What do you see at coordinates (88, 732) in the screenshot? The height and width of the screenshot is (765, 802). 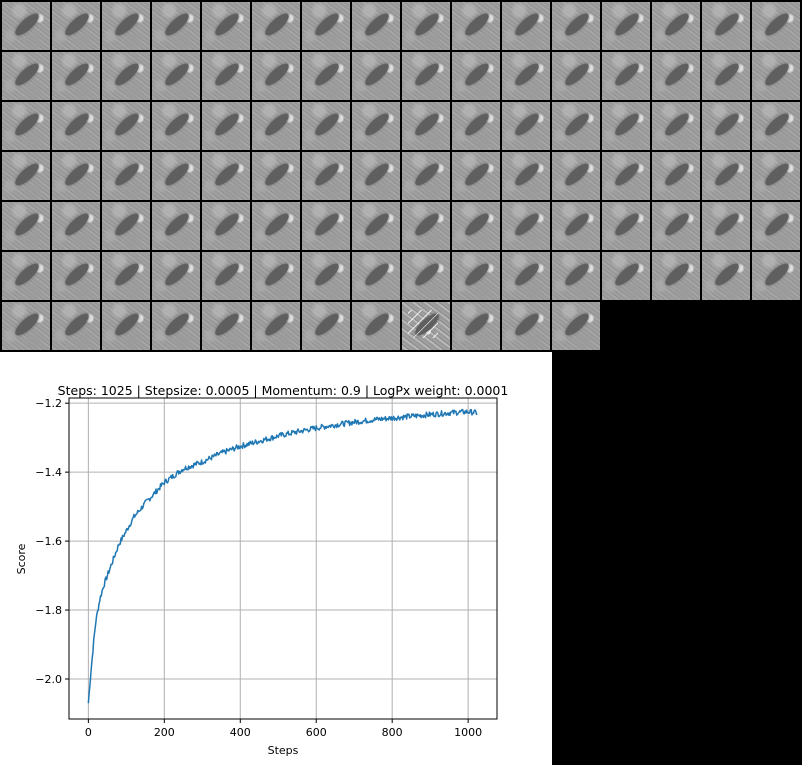 I see `x-tick-label: 0` at bounding box center [88, 732].